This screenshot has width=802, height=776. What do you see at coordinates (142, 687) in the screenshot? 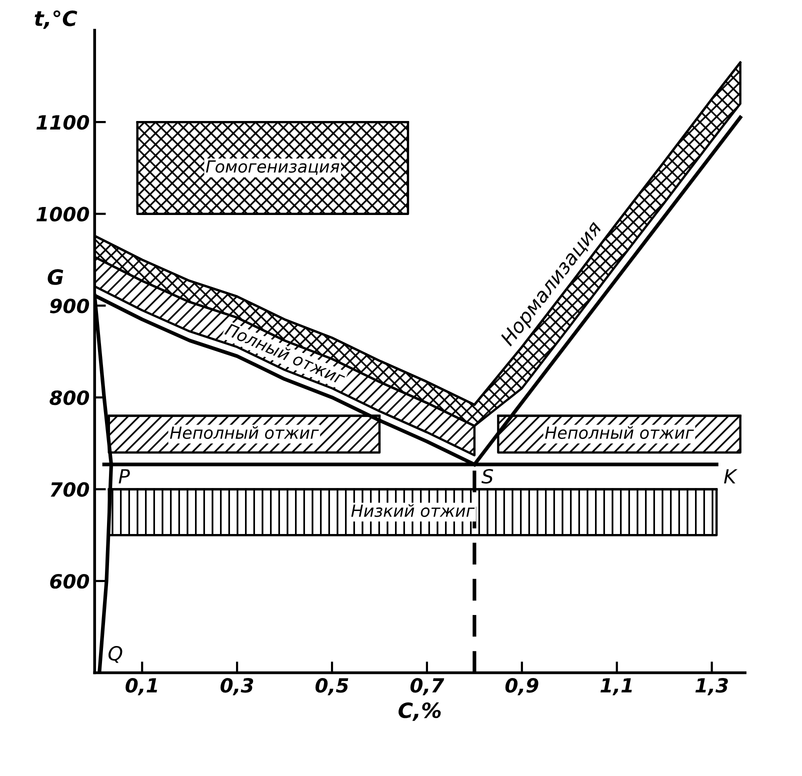
I see `x-tick-label: 0,1` at bounding box center [142, 687].